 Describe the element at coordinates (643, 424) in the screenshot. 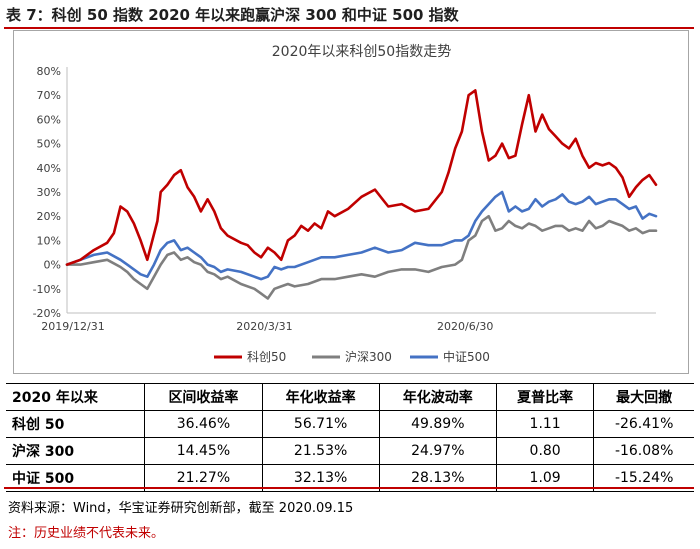

I see `table-cell: -26.41%` at that location.